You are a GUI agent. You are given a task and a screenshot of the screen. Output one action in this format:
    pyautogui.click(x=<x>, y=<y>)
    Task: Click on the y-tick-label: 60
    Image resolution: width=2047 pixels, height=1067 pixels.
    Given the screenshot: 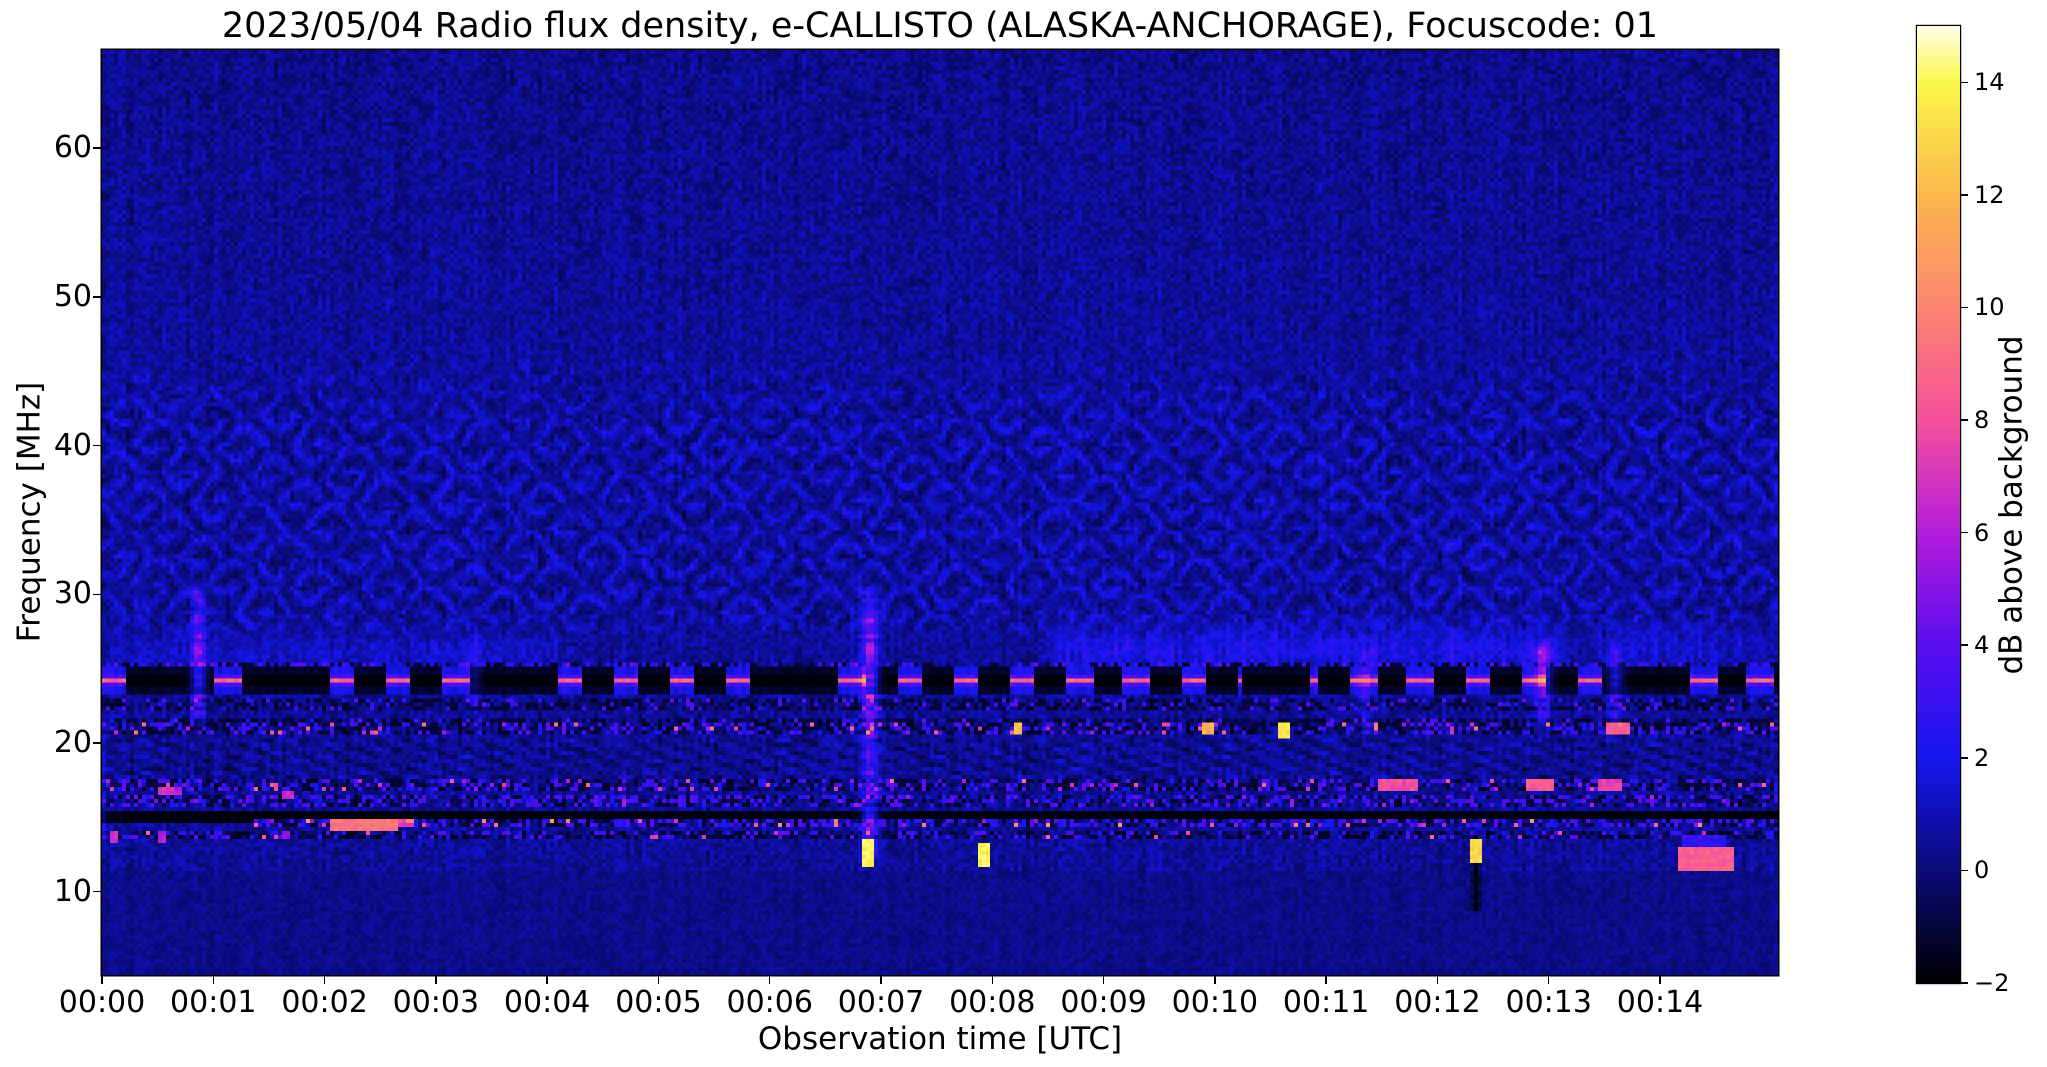 What is the action you would take?
    pyautogui.click(x=72, y=148)
    